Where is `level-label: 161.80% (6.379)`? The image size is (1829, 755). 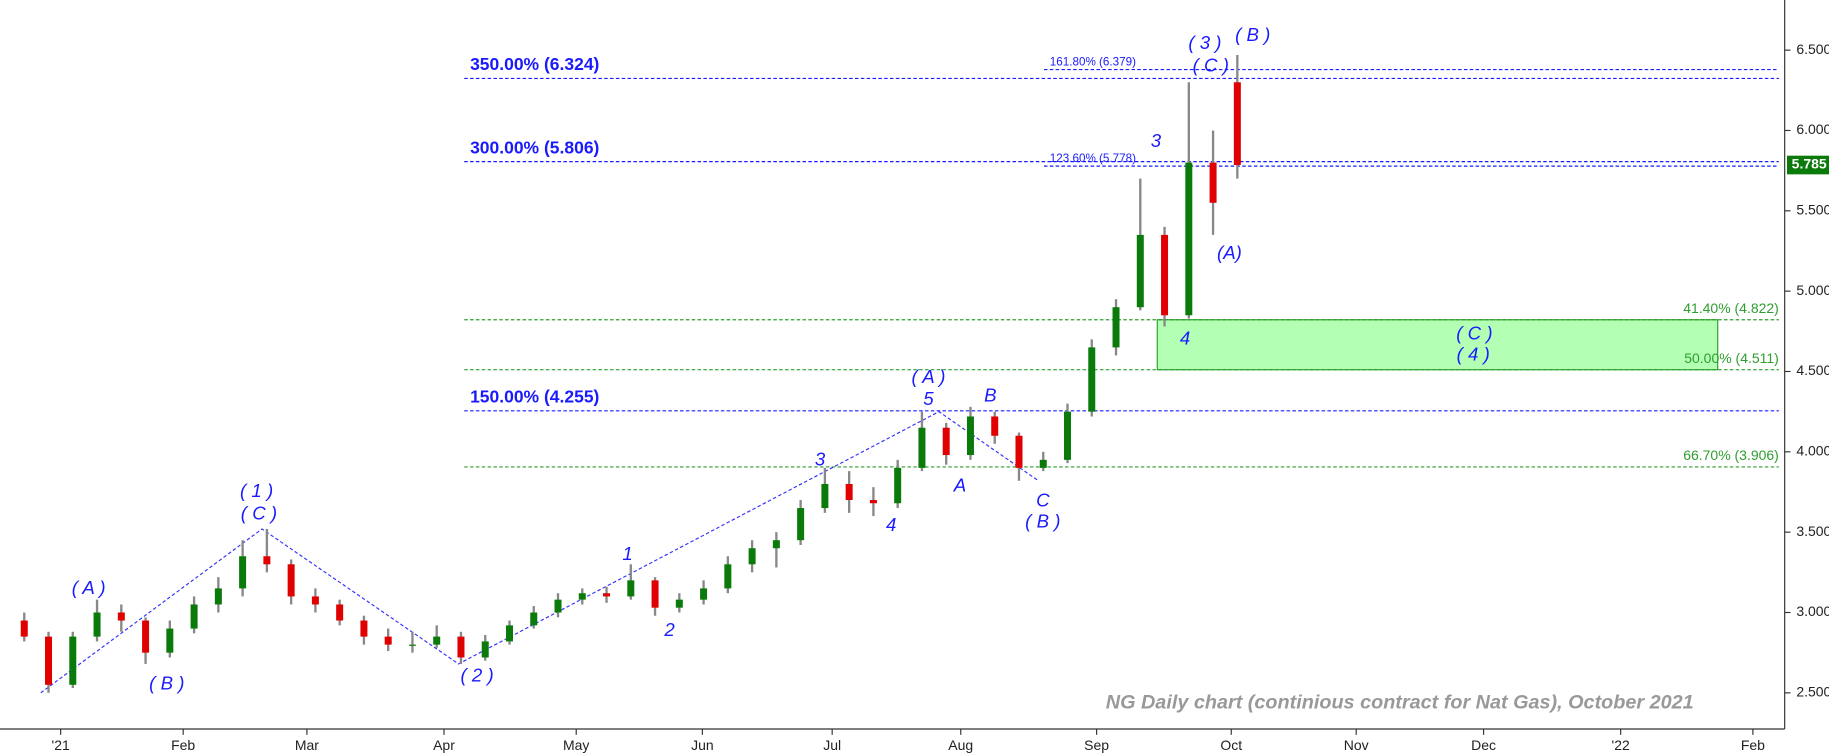
level-label: 161.80% (6.379) is located at coordinates (1093, 62).